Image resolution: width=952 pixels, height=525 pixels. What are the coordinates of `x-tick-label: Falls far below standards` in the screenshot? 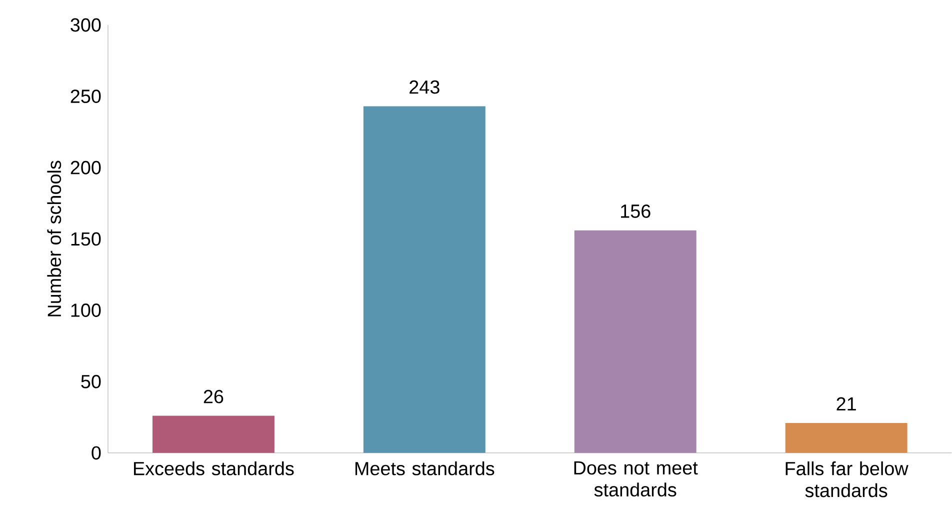 It's located at (847, 479).